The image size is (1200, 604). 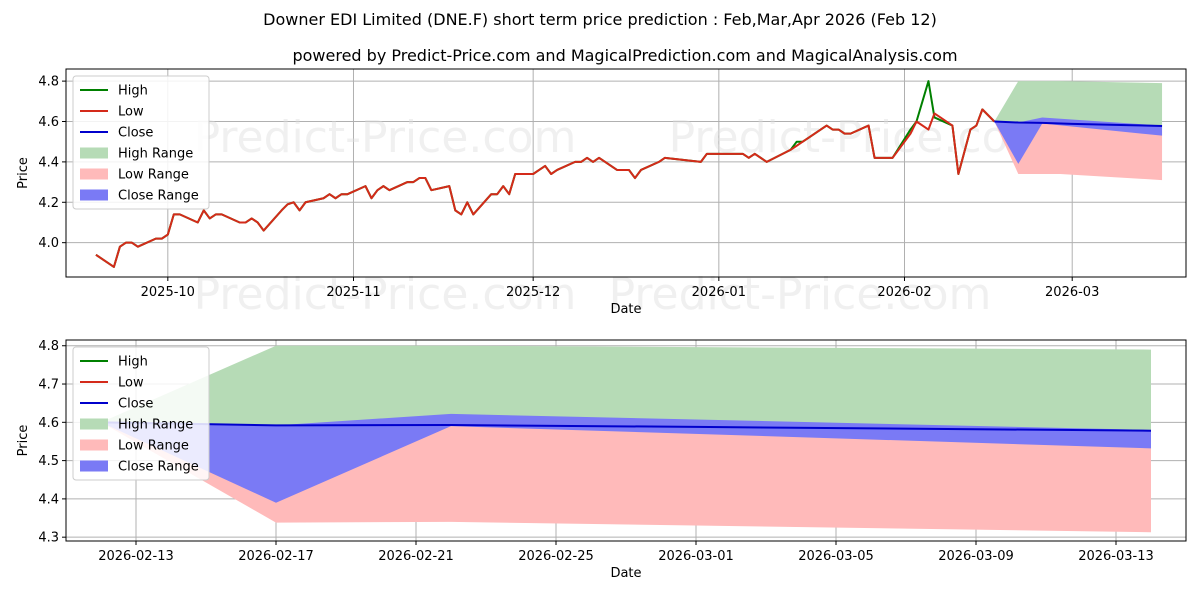 What do you see at coordinates (416, 556) in the screenshot?
I see `x-tick-label: 2026-02-21` at bounding box center [416, 556].